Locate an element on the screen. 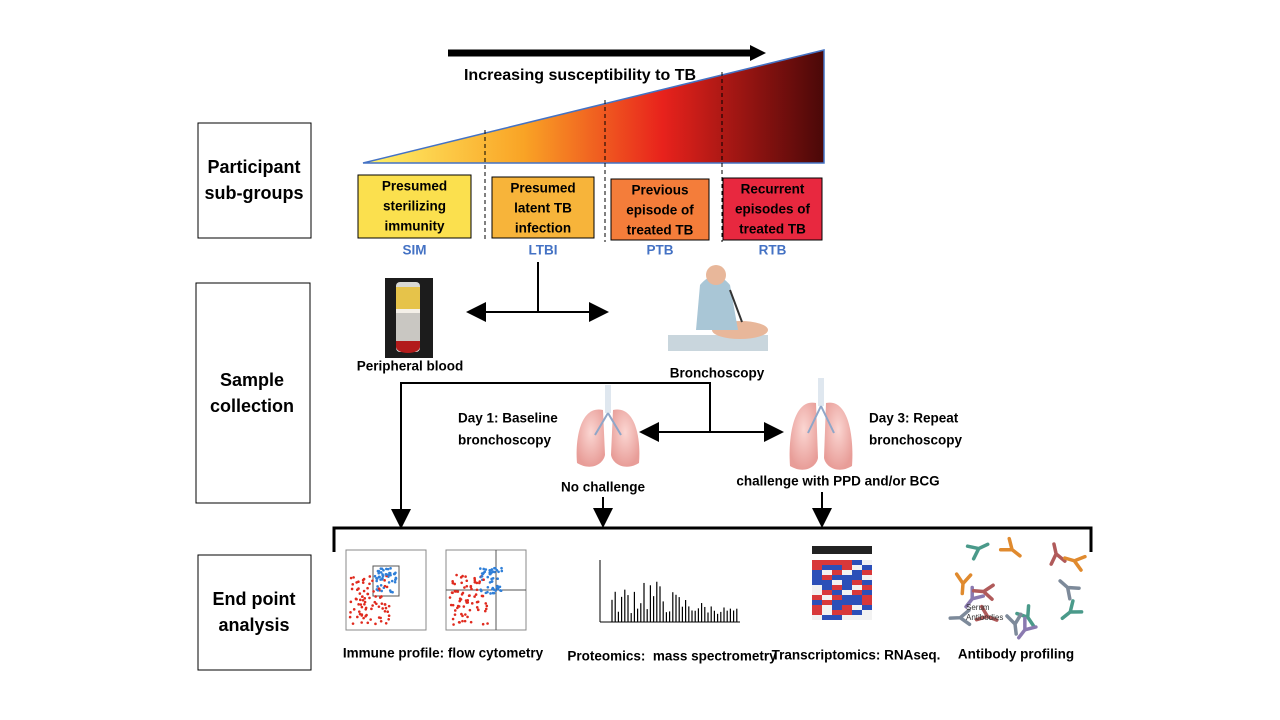 The image size is (1280, 720). day-label: bronchoscopy is located at coordinates (916, 440).